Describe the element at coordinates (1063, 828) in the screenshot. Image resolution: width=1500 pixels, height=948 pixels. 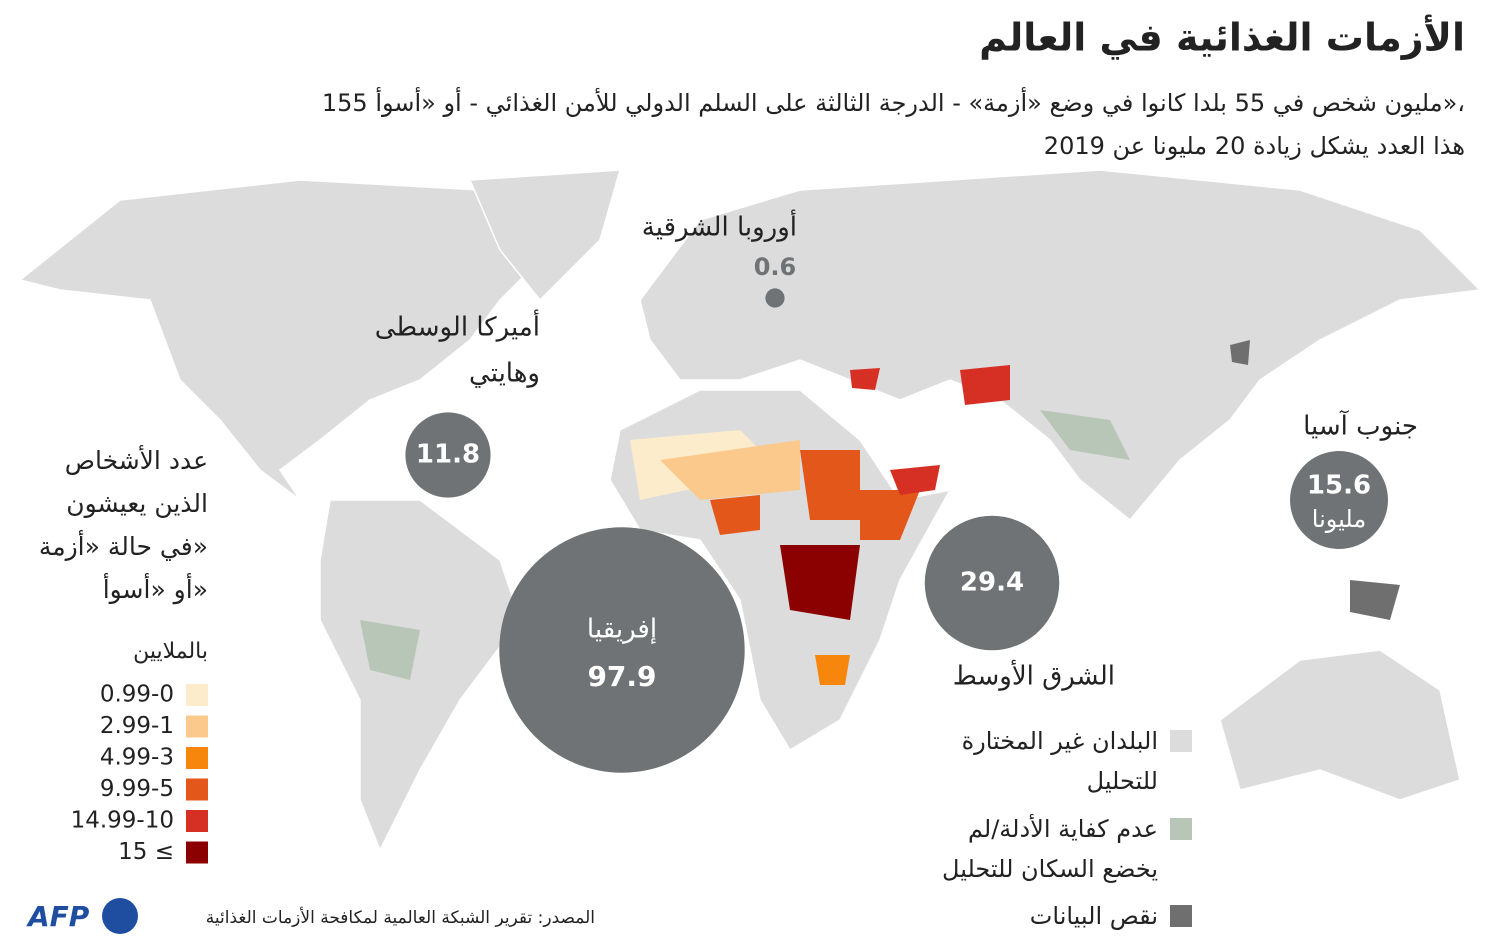
I see `status-label: عدم كفاية الأدلة/لم` at that location.